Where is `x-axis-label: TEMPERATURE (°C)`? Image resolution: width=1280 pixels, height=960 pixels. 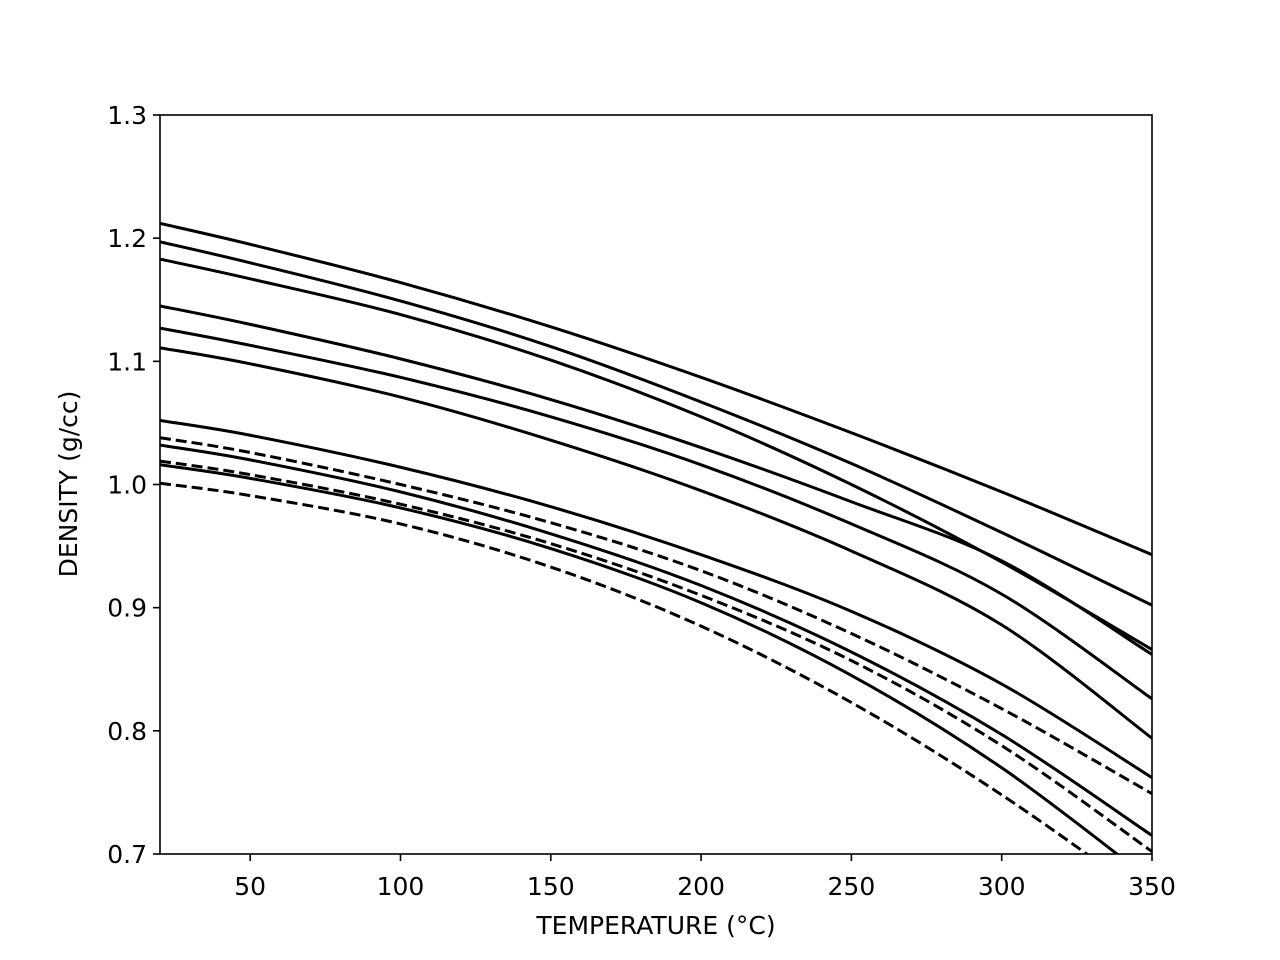
x-axis-label: TEMPERATURE (°C) is located at coordinates (655, 925).